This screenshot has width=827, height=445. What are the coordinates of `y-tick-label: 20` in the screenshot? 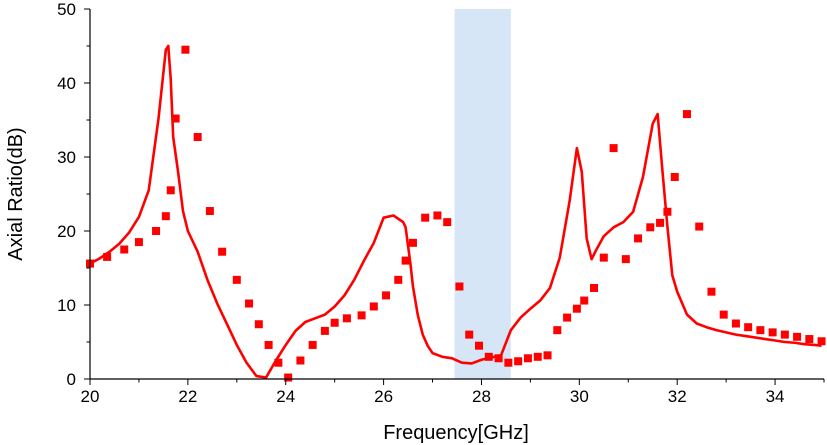 It's located at (66, 231).